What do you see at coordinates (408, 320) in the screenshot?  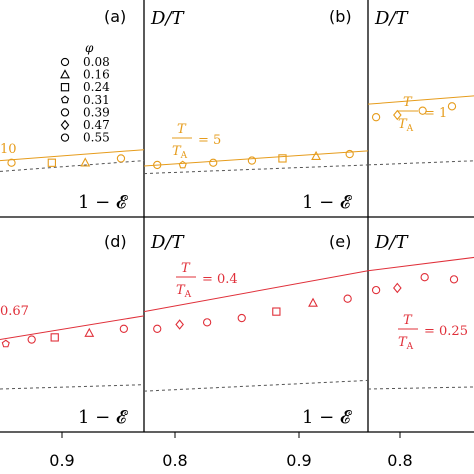 I see `ratio-f-num: T` at bounding box center [408, 320].